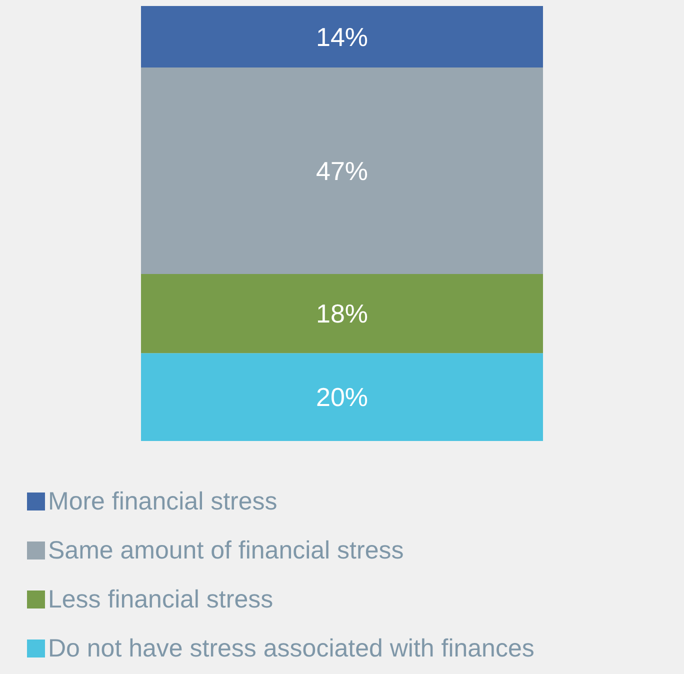  Describe the element at coordinates (226, 550) in the screenshot. I see `legend-label: Same amount of financial stress` at that location.